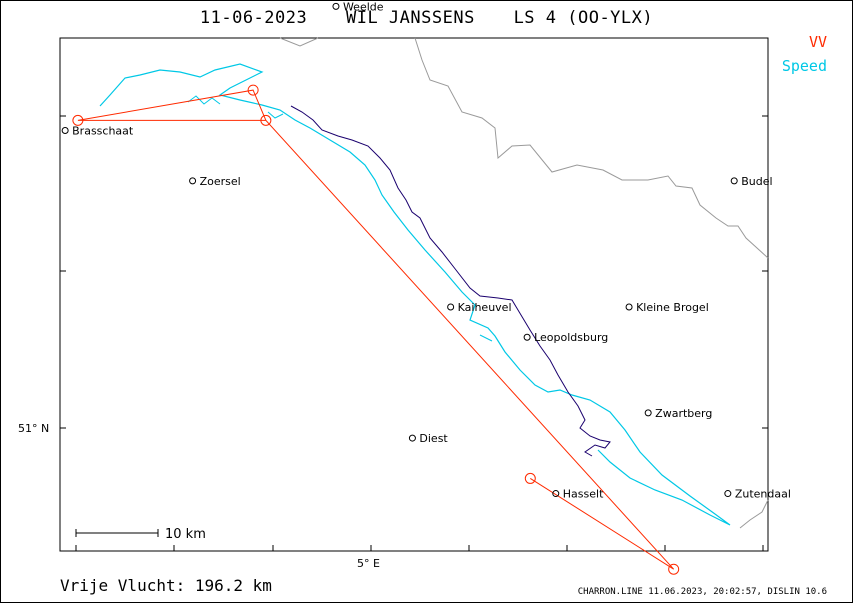  What do you see at coordinates (410, 18) in the screenshot?
I see `pilot-name: WIL JANSSENS` at bounding box center [410, 18].